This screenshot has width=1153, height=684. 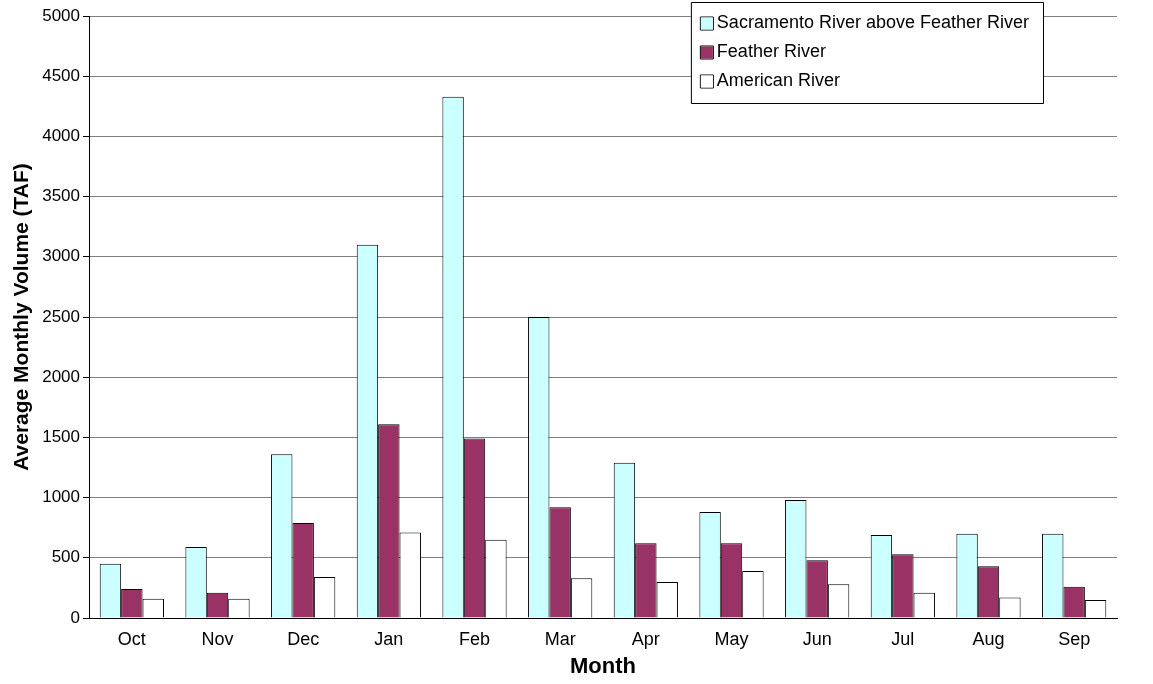 What do you see at coordinates (217, 638) in the screenshot?
I see `x-tick-label: Nov` at bounding box center [217, 638].